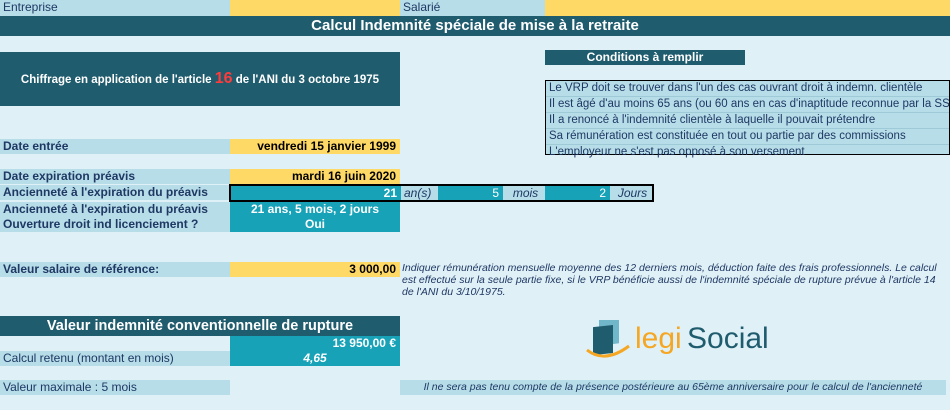  Describe the element at coordinates (116, 80) in the screenshot. I see `chiffrage-prefix: Chiffrage en application de l'article` at that location.